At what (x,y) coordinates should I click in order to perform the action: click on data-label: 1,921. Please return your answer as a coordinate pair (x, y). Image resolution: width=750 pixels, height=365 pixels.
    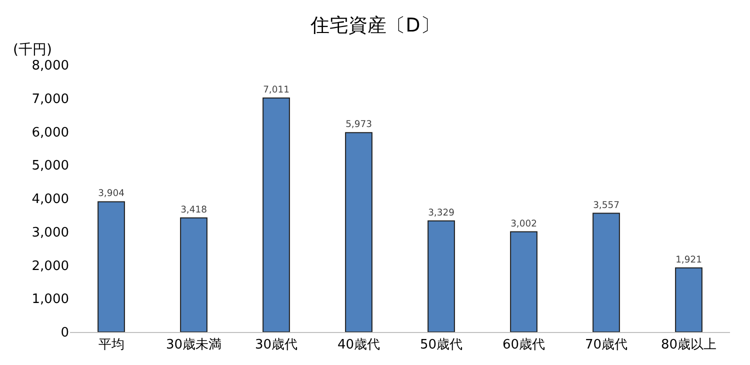
    Looking at the image, I should click on (689, 260).